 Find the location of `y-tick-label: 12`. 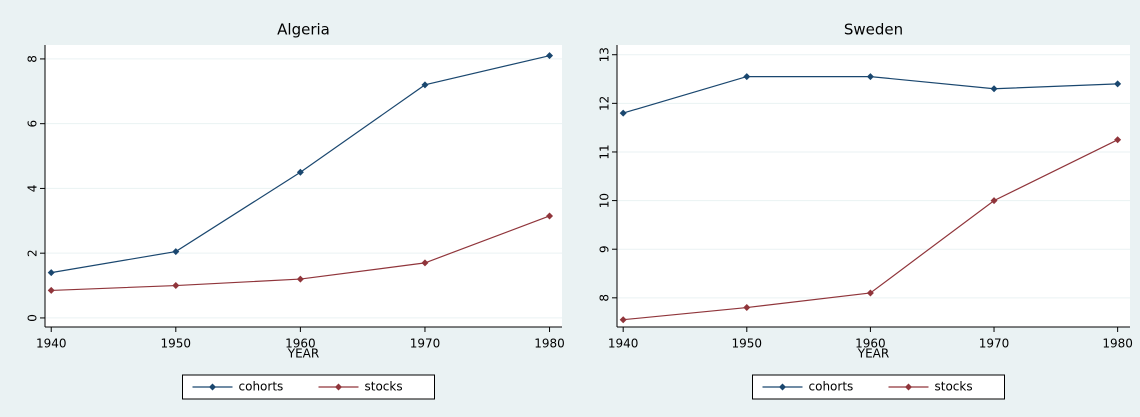

y-tick-label: 12 is located at coordinates (605, 103).